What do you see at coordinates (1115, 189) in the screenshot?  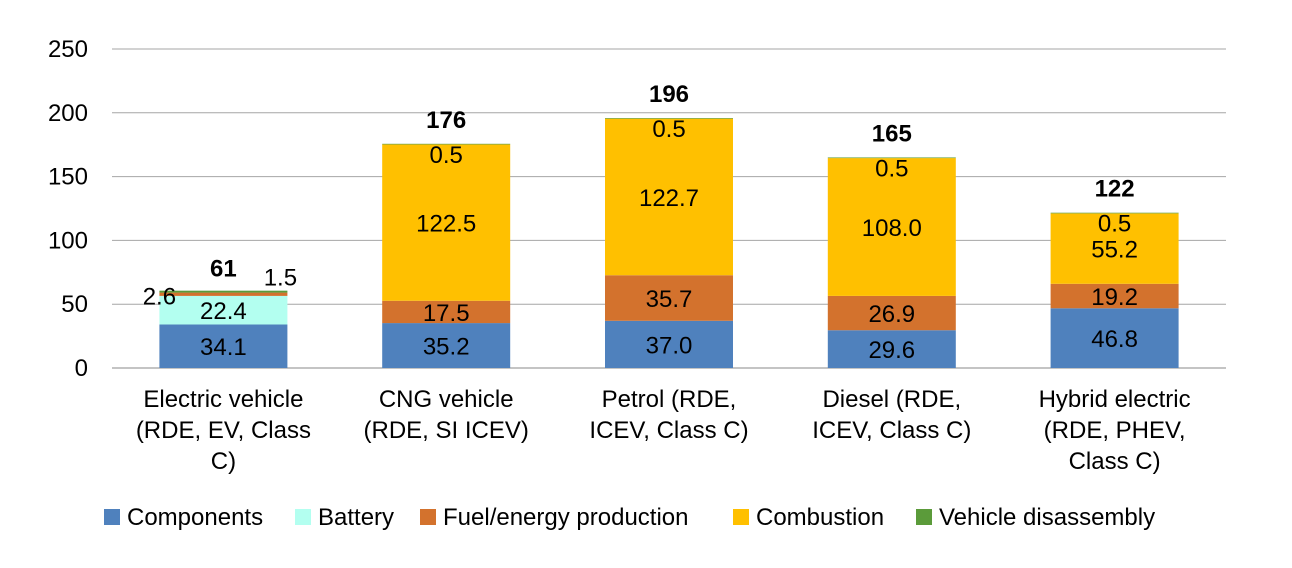 I see `total-label: 122` at bounding box center [1115, 189].